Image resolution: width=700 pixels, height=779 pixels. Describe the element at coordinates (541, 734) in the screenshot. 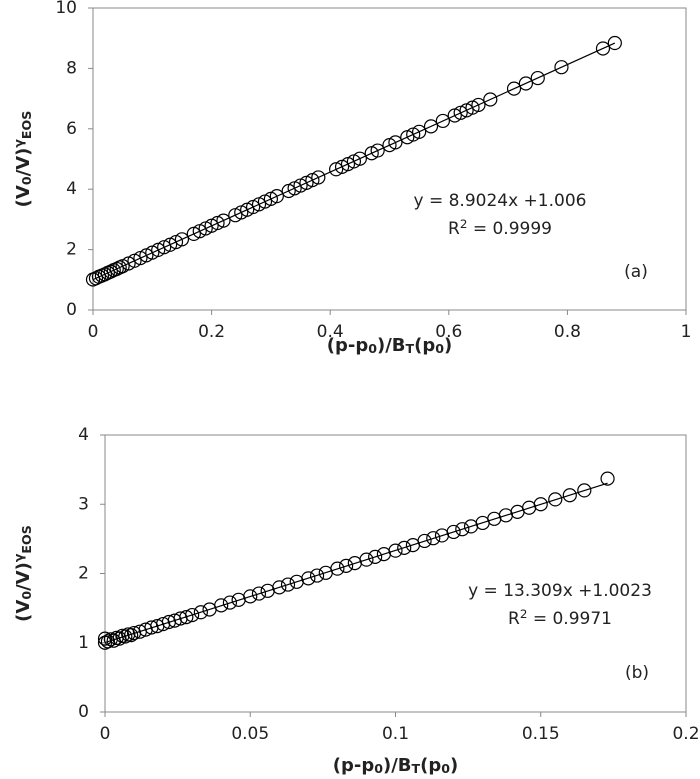

I see `x-tick-label: 0.15` at that location.